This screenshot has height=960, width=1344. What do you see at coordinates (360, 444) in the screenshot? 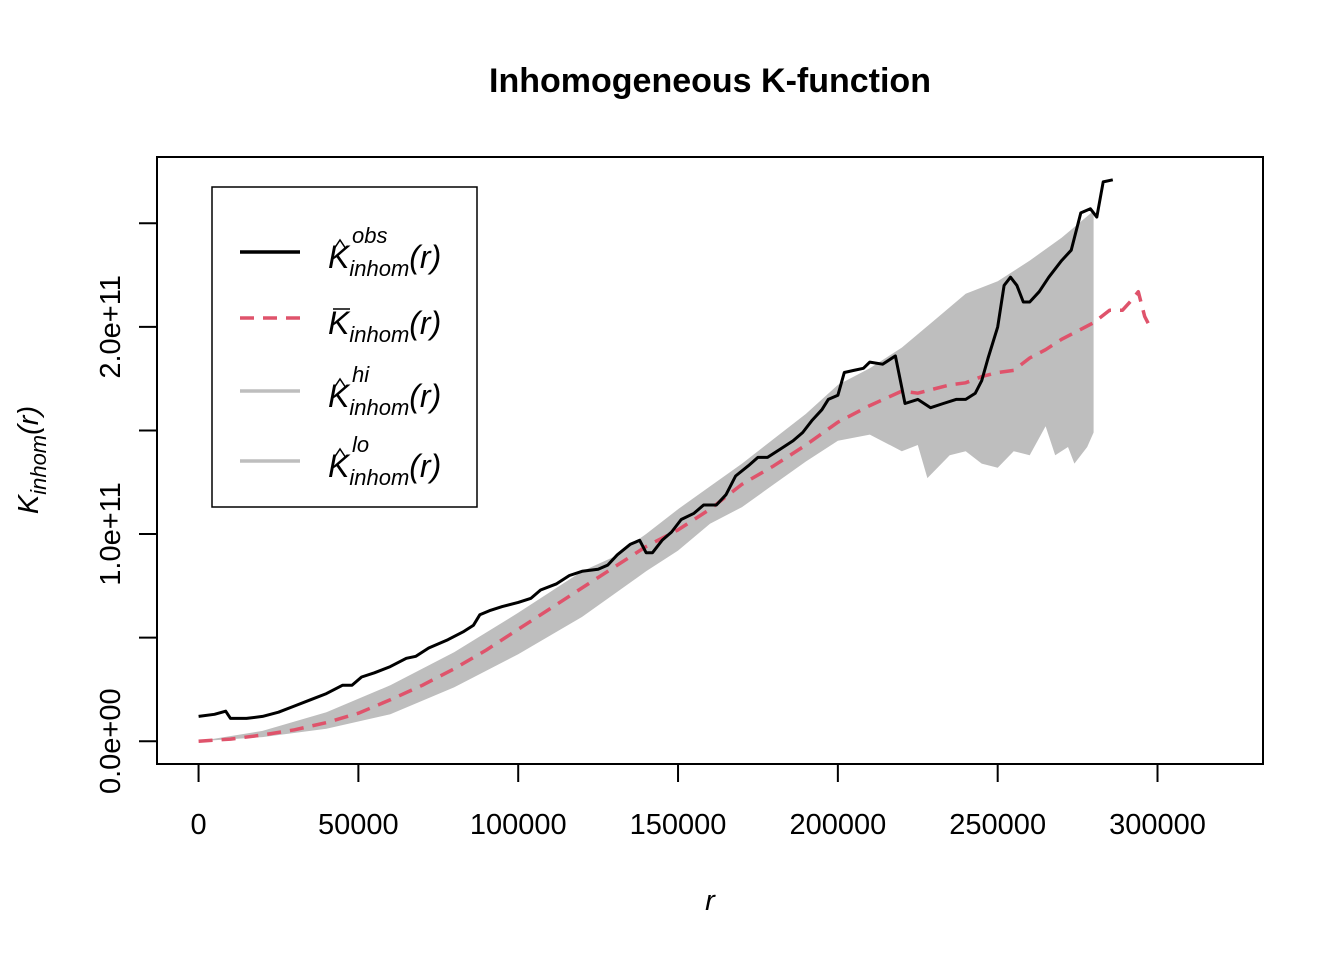
I see `legend-sup-lo: lo` at bounding box center [360, 444].